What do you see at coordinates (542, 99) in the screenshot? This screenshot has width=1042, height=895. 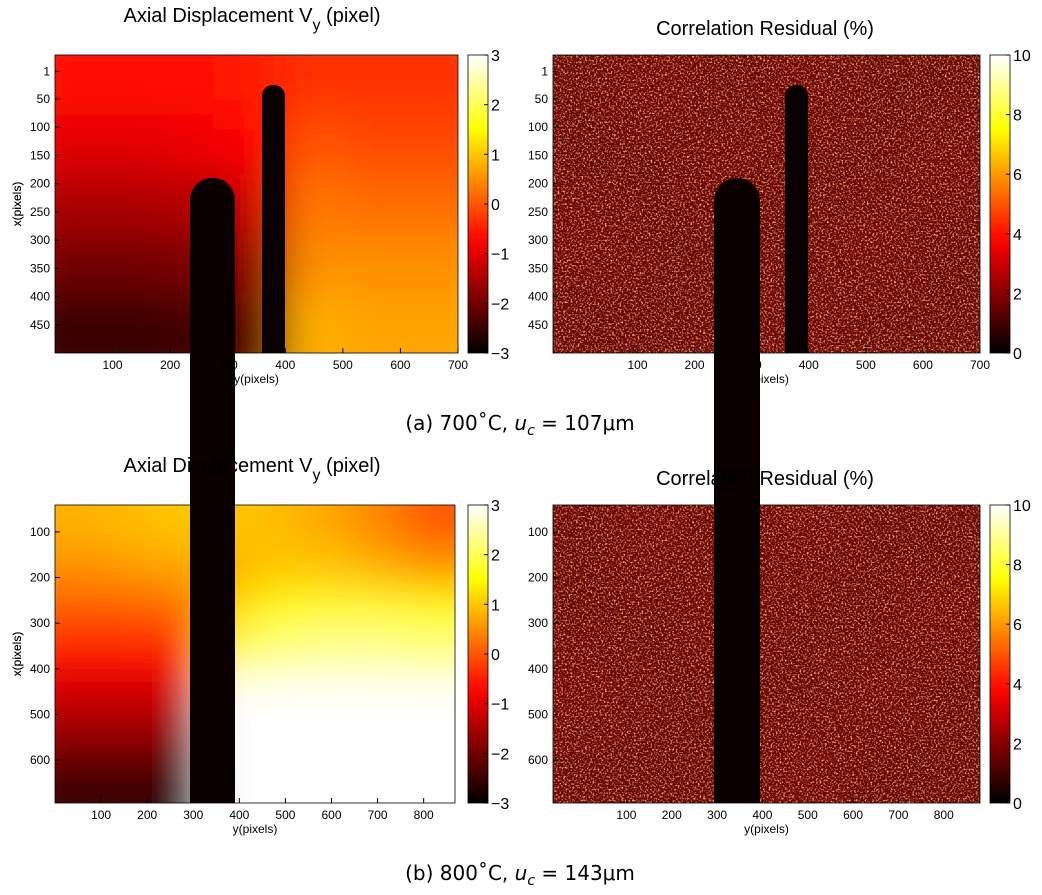 I see `y-tick-label: 50` at bounding box center [542, 99].